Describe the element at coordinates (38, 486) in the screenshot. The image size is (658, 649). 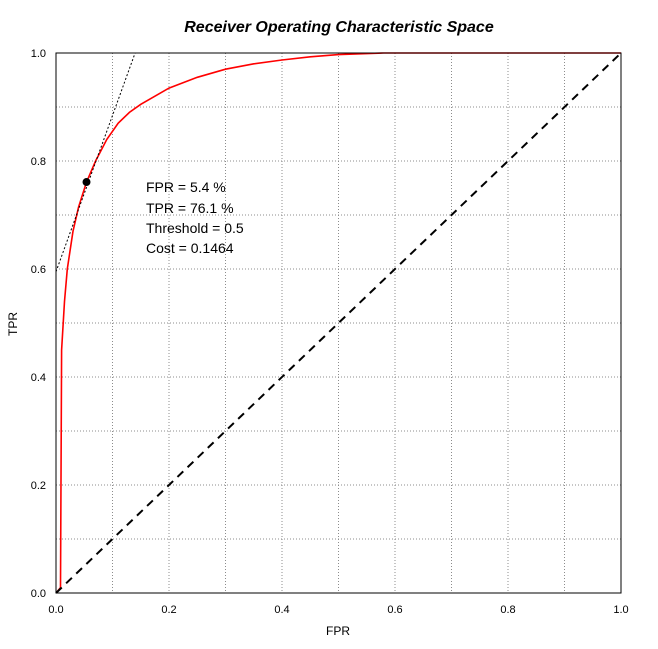
I see `y-tick-label: 0.2` at that location.